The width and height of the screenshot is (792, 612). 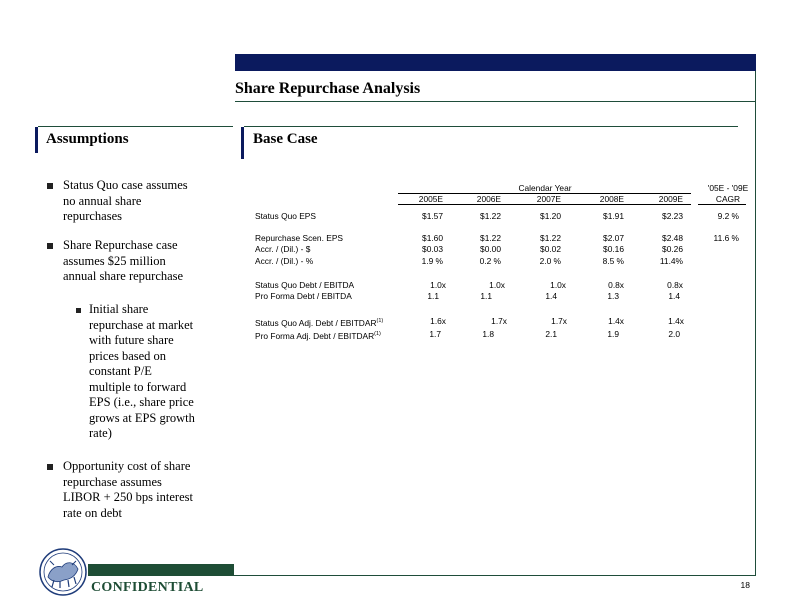 I want to click on table-row-label: Accr. / (Dil.) - %, so click(x=284, y=261).